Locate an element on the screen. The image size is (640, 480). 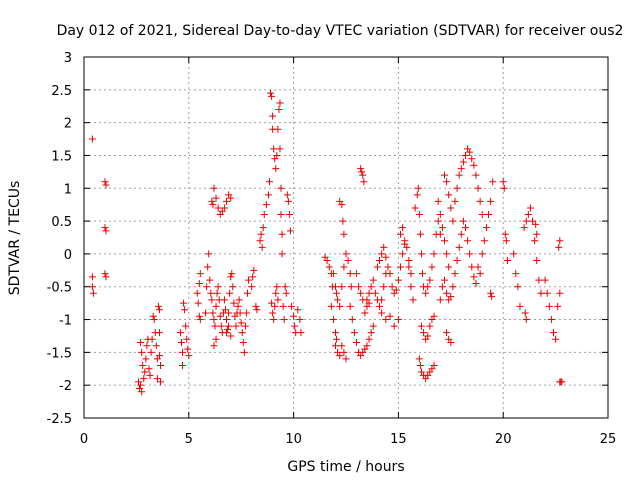
y-tick-label: -1 is located at coordinates (65, 321).